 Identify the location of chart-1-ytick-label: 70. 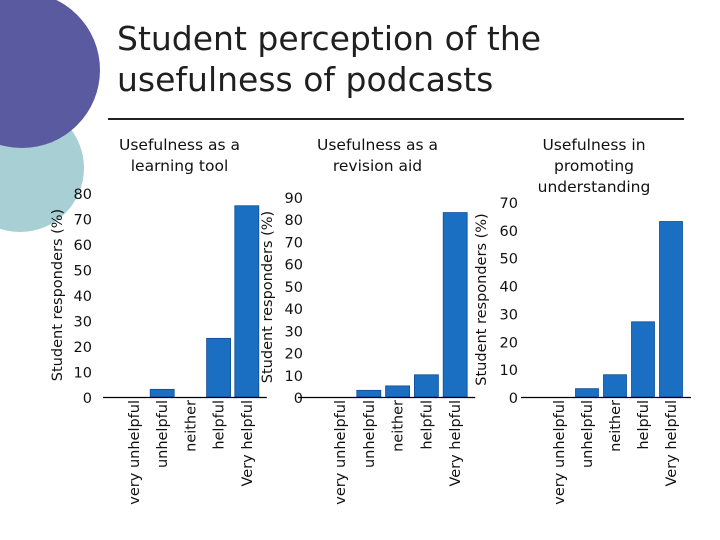
(83, 221).